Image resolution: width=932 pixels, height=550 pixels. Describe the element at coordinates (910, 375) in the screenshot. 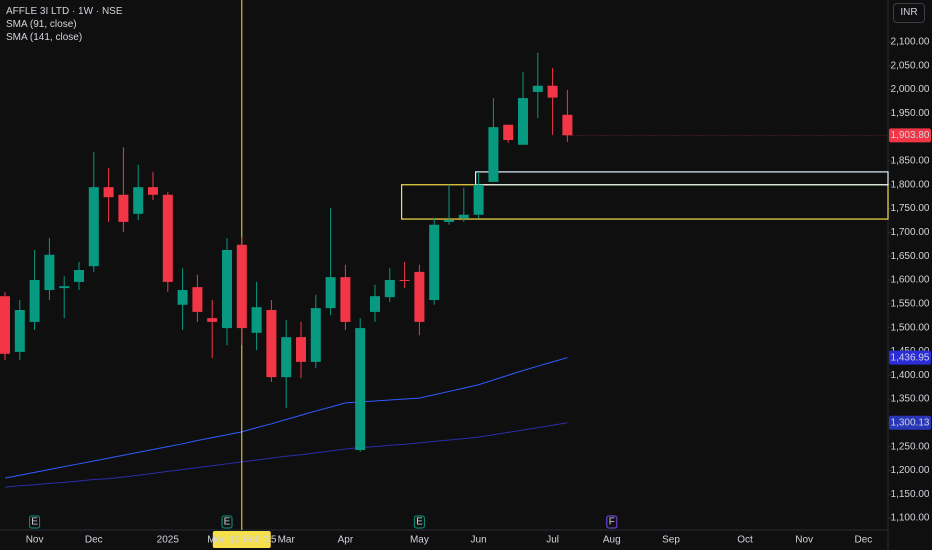

I see `y-tick-label: 1,400.00` at that location.